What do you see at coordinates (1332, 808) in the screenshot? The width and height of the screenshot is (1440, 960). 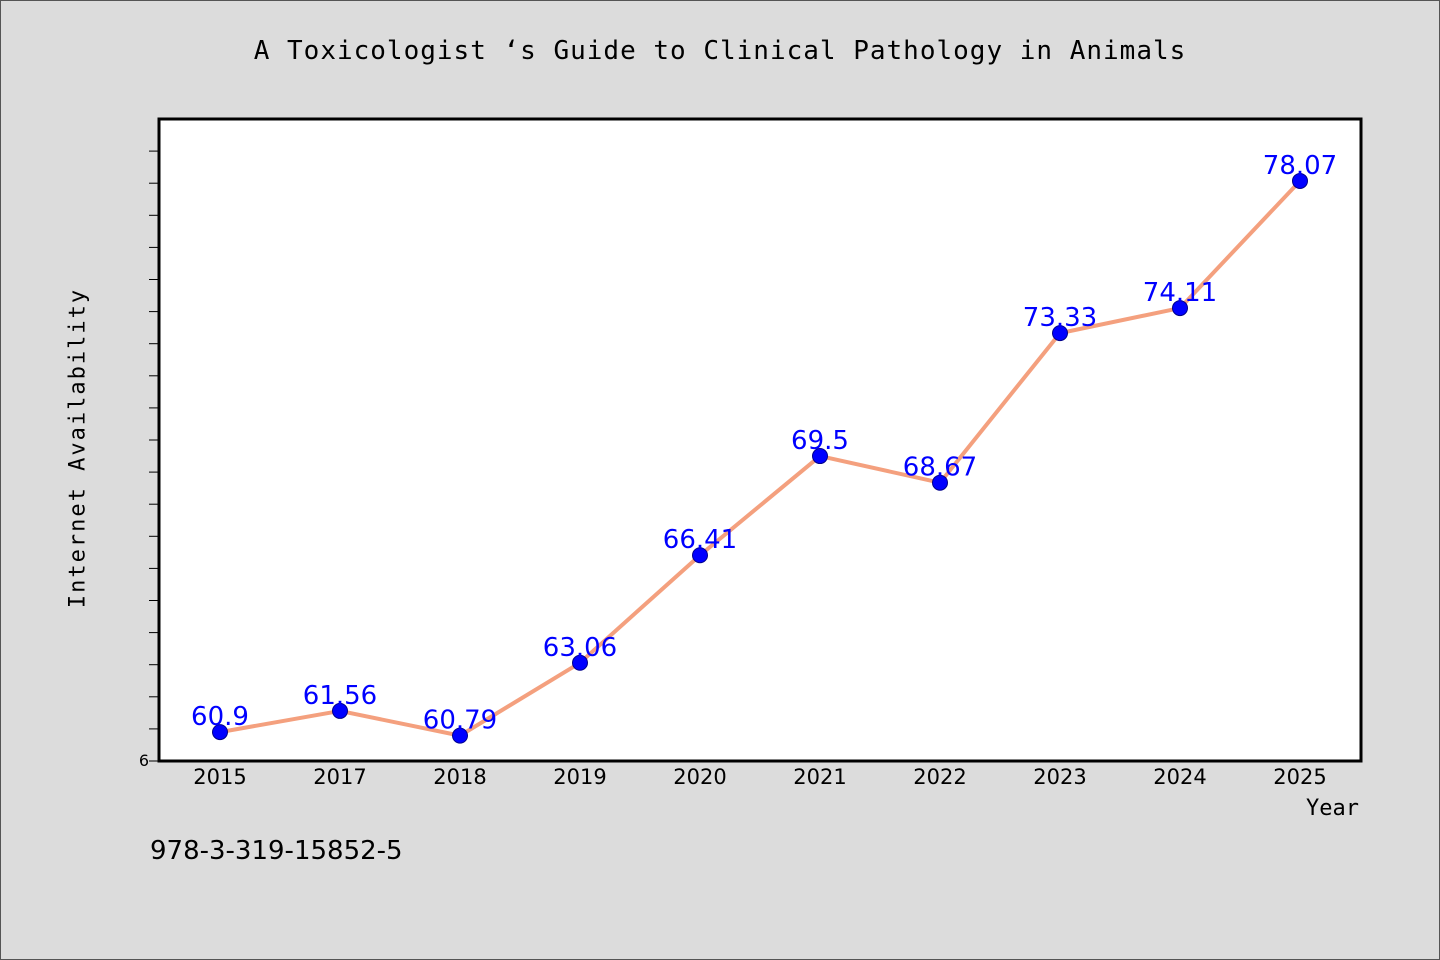 I see `x-axis-title: Year` at bounding box center [1332, 808].